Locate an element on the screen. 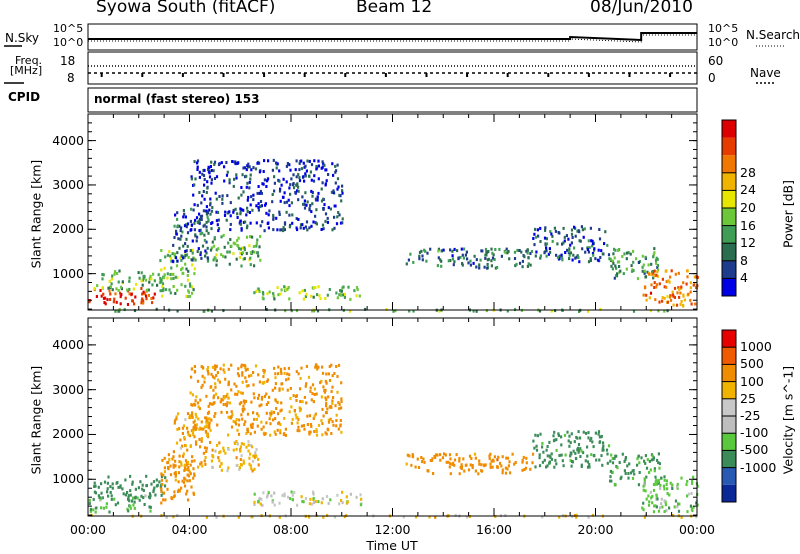  power-colorbar-label: Power [dB] is located at coordinates (788, 214).